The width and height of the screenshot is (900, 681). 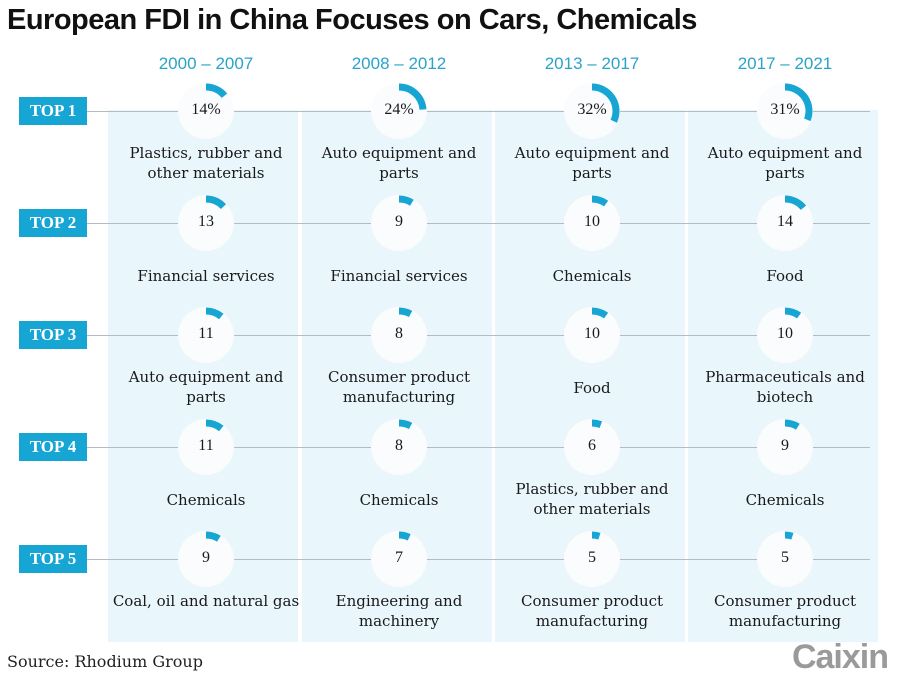 I want to click on rank-label: TOP 1, so click(x=53, y=111).